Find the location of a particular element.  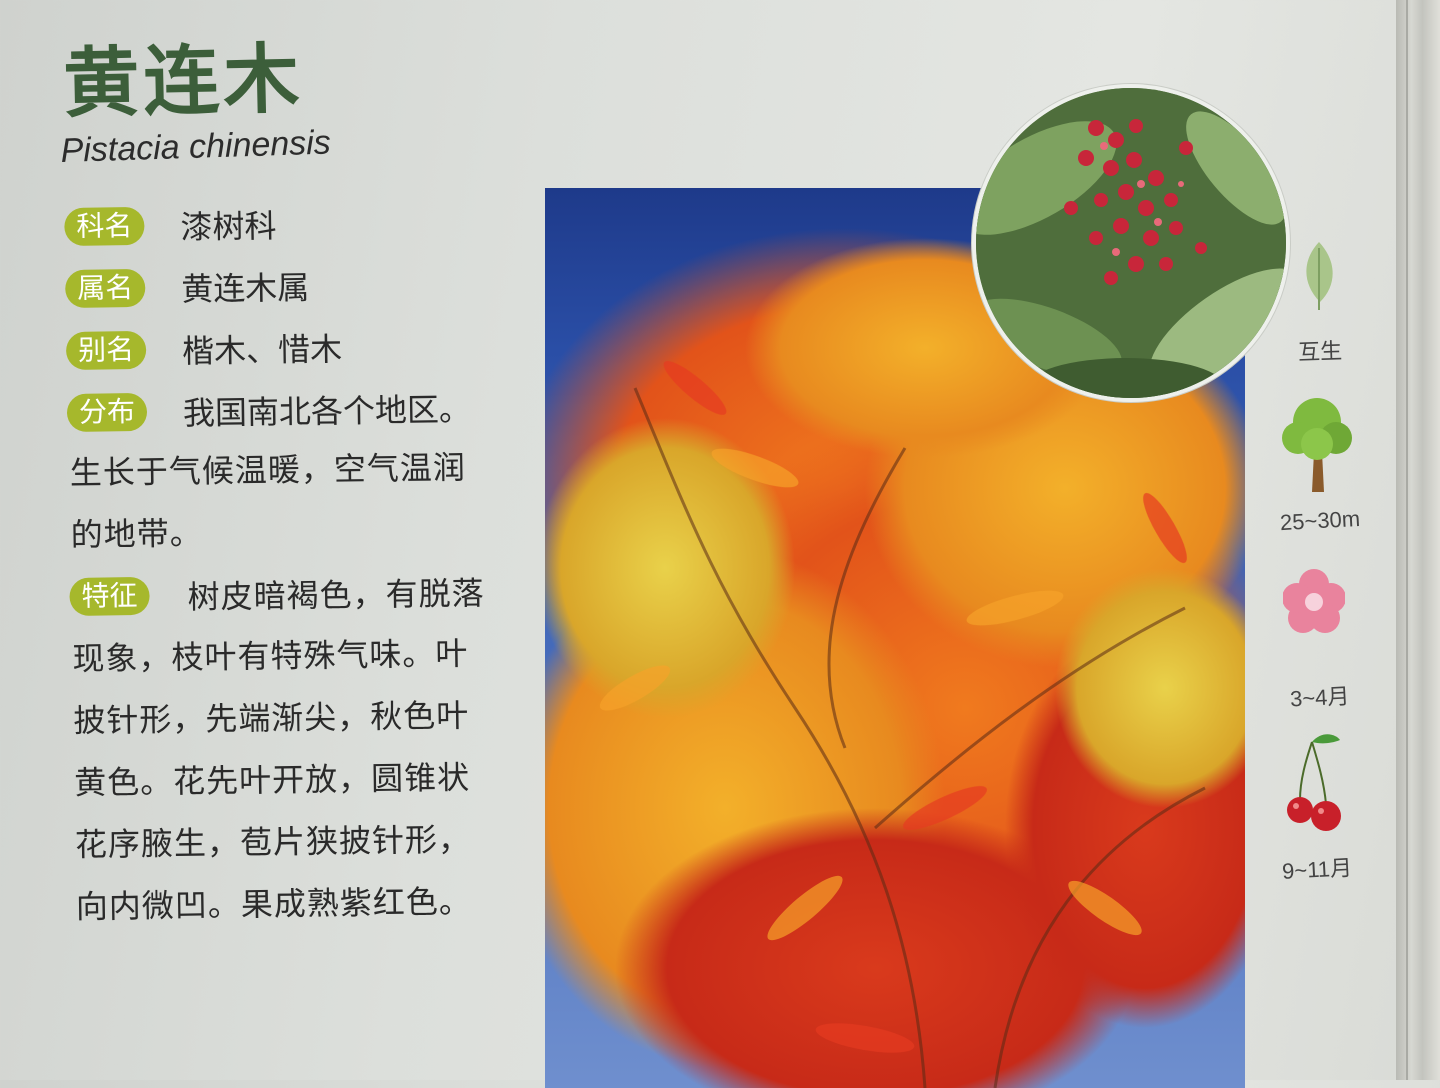

flowering-period-label: 3~4月 is located at coordinates (1320, 697).